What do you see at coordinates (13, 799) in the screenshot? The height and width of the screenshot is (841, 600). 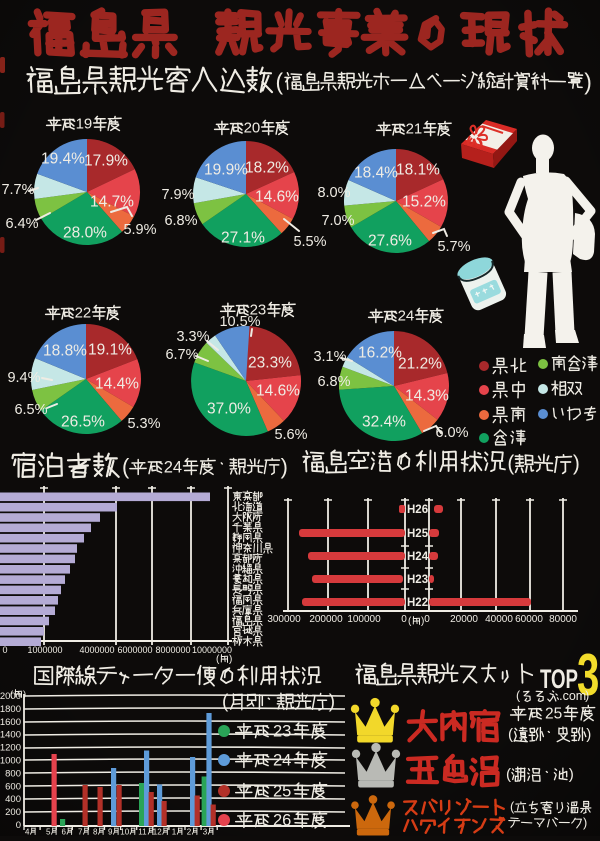 I see `svg-text: 400` at bounding box center [13, 799].